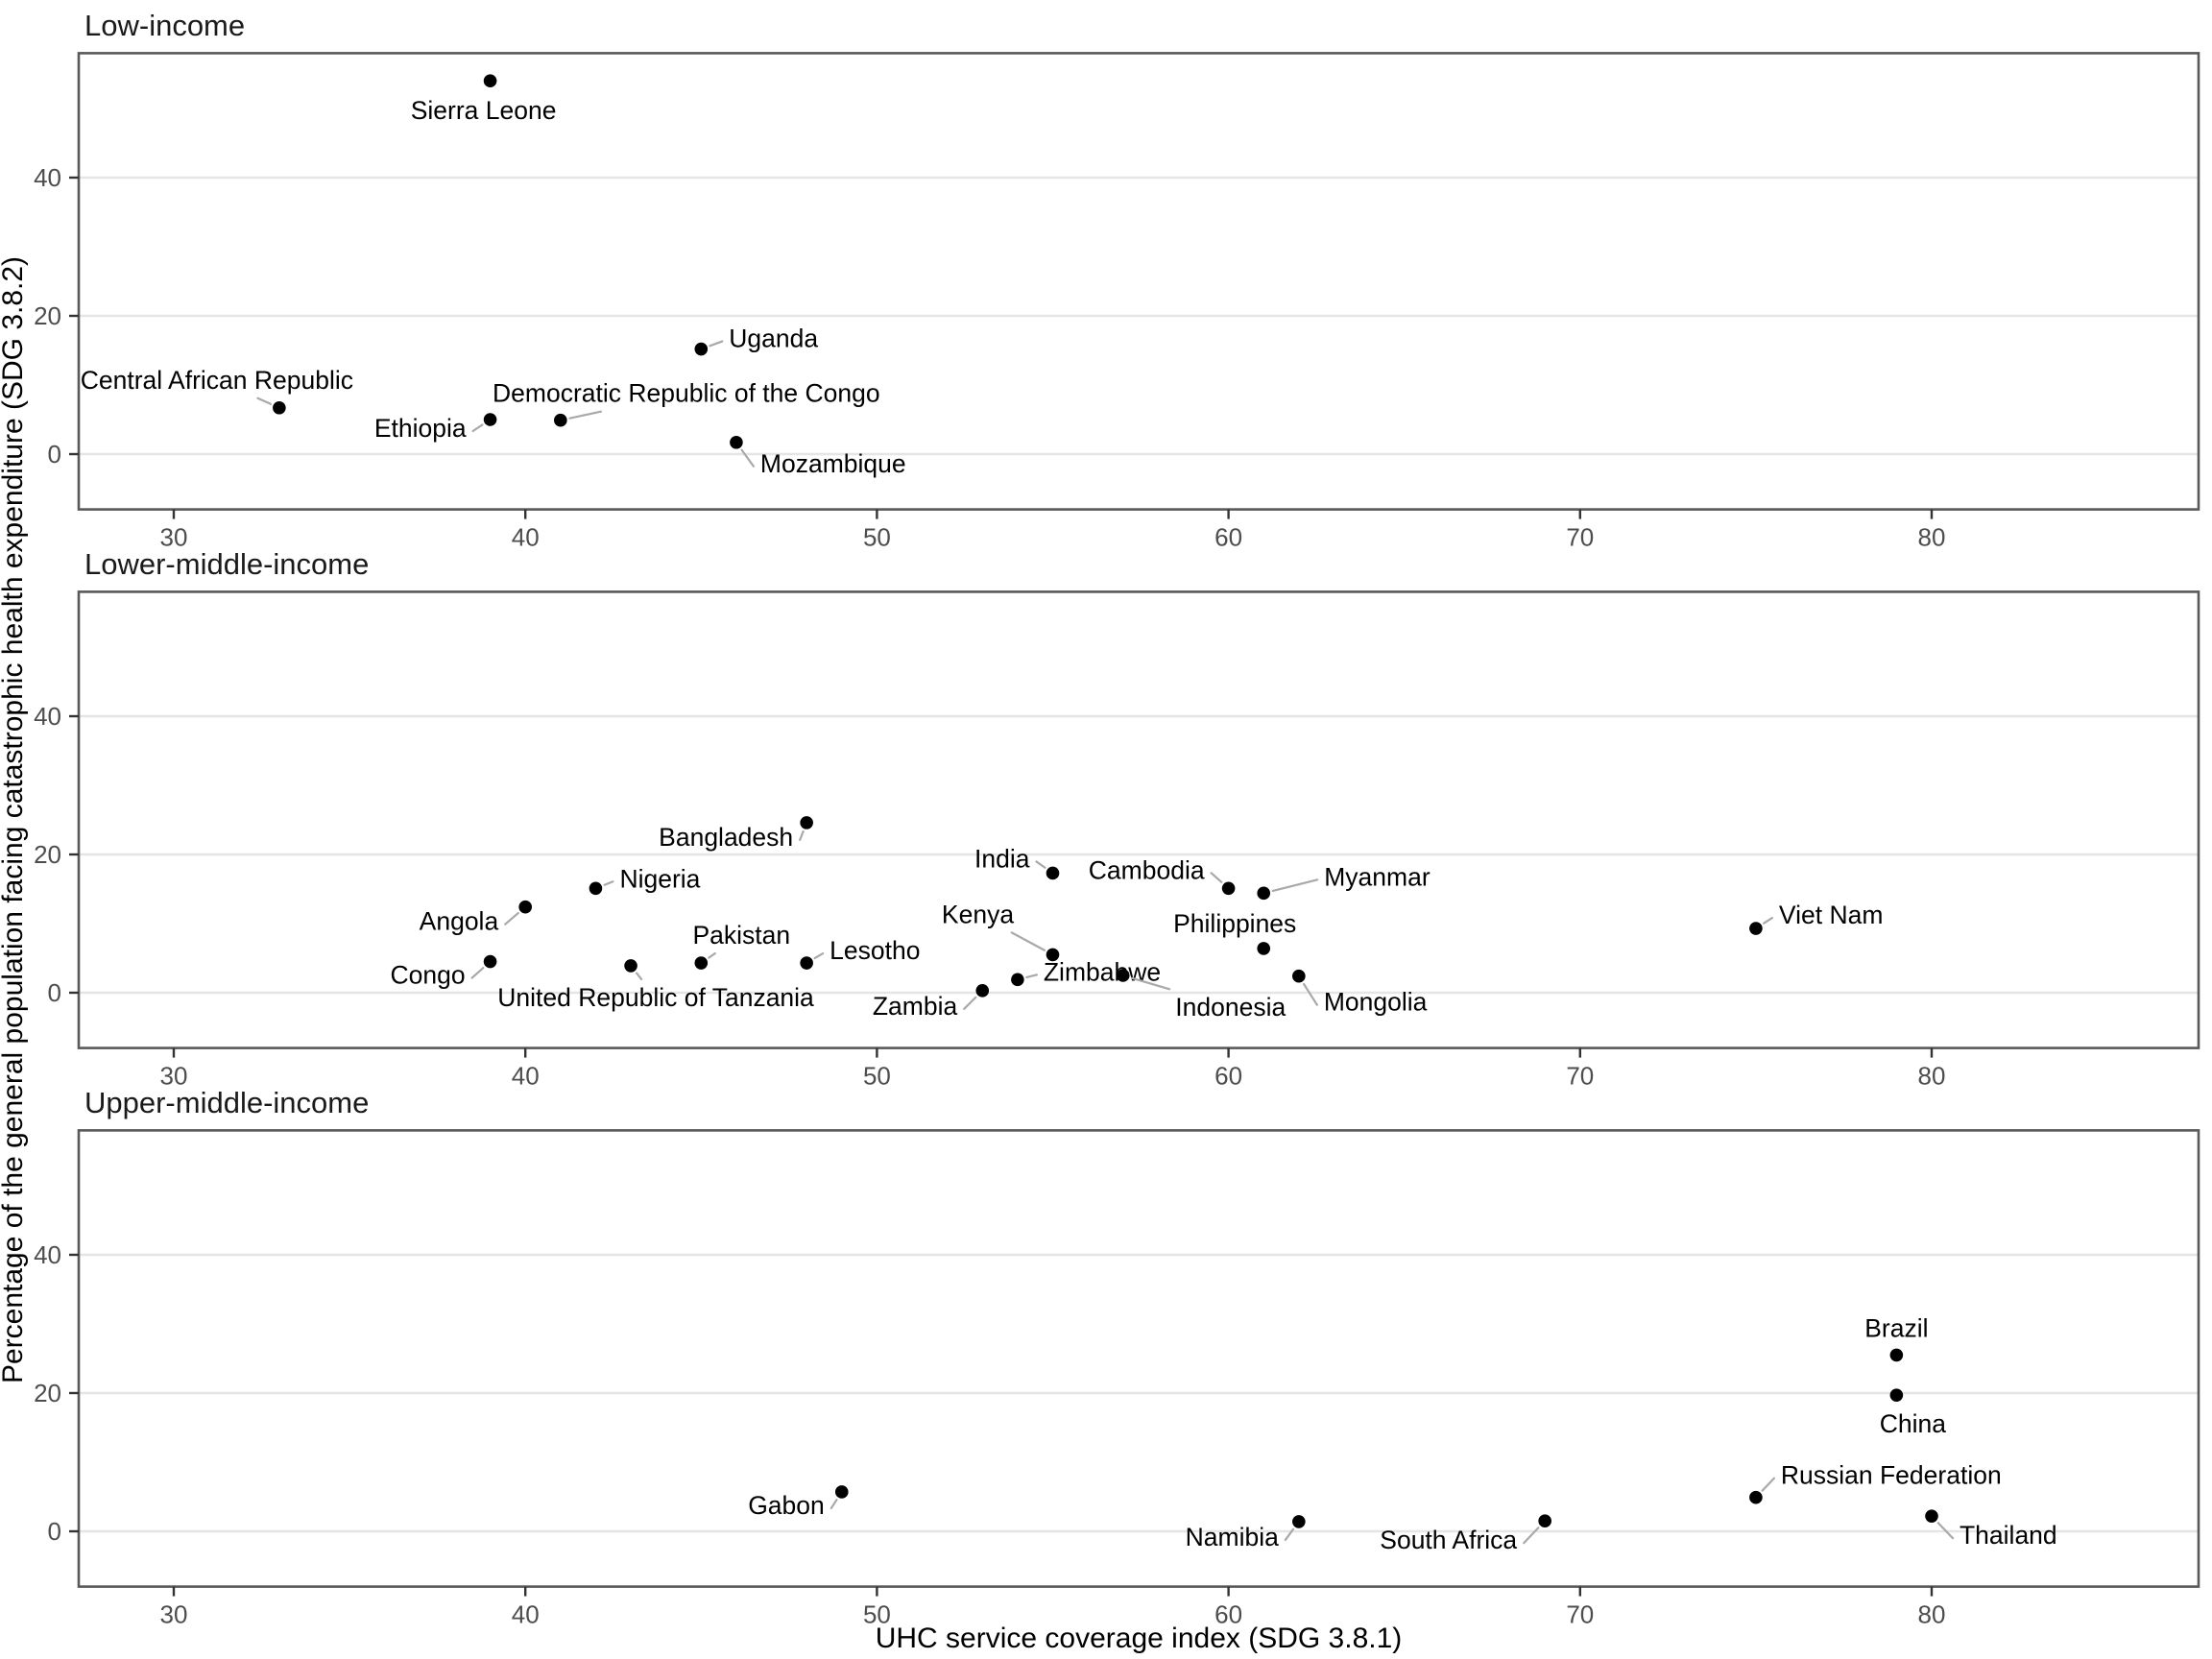 The width and height of the screenshot is (2212, 1659). I want to click on country-label-namibia: Namibia, so click(1232, 1537).